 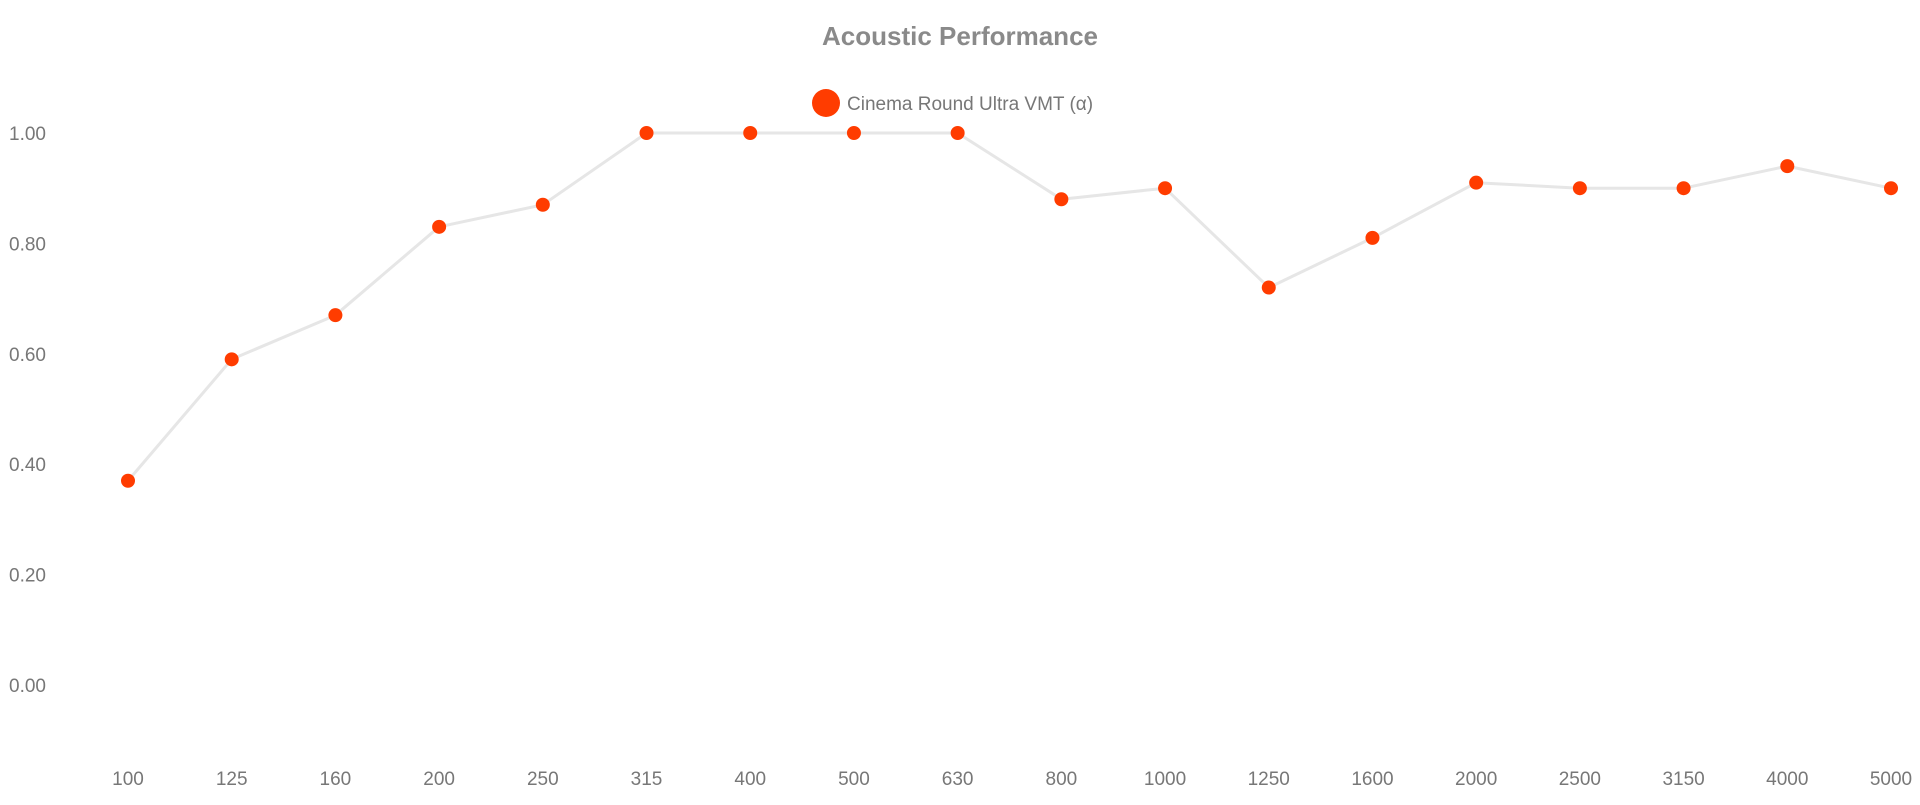 I want to click on y-tick-label: 0.20, so click(x=27, y=576).